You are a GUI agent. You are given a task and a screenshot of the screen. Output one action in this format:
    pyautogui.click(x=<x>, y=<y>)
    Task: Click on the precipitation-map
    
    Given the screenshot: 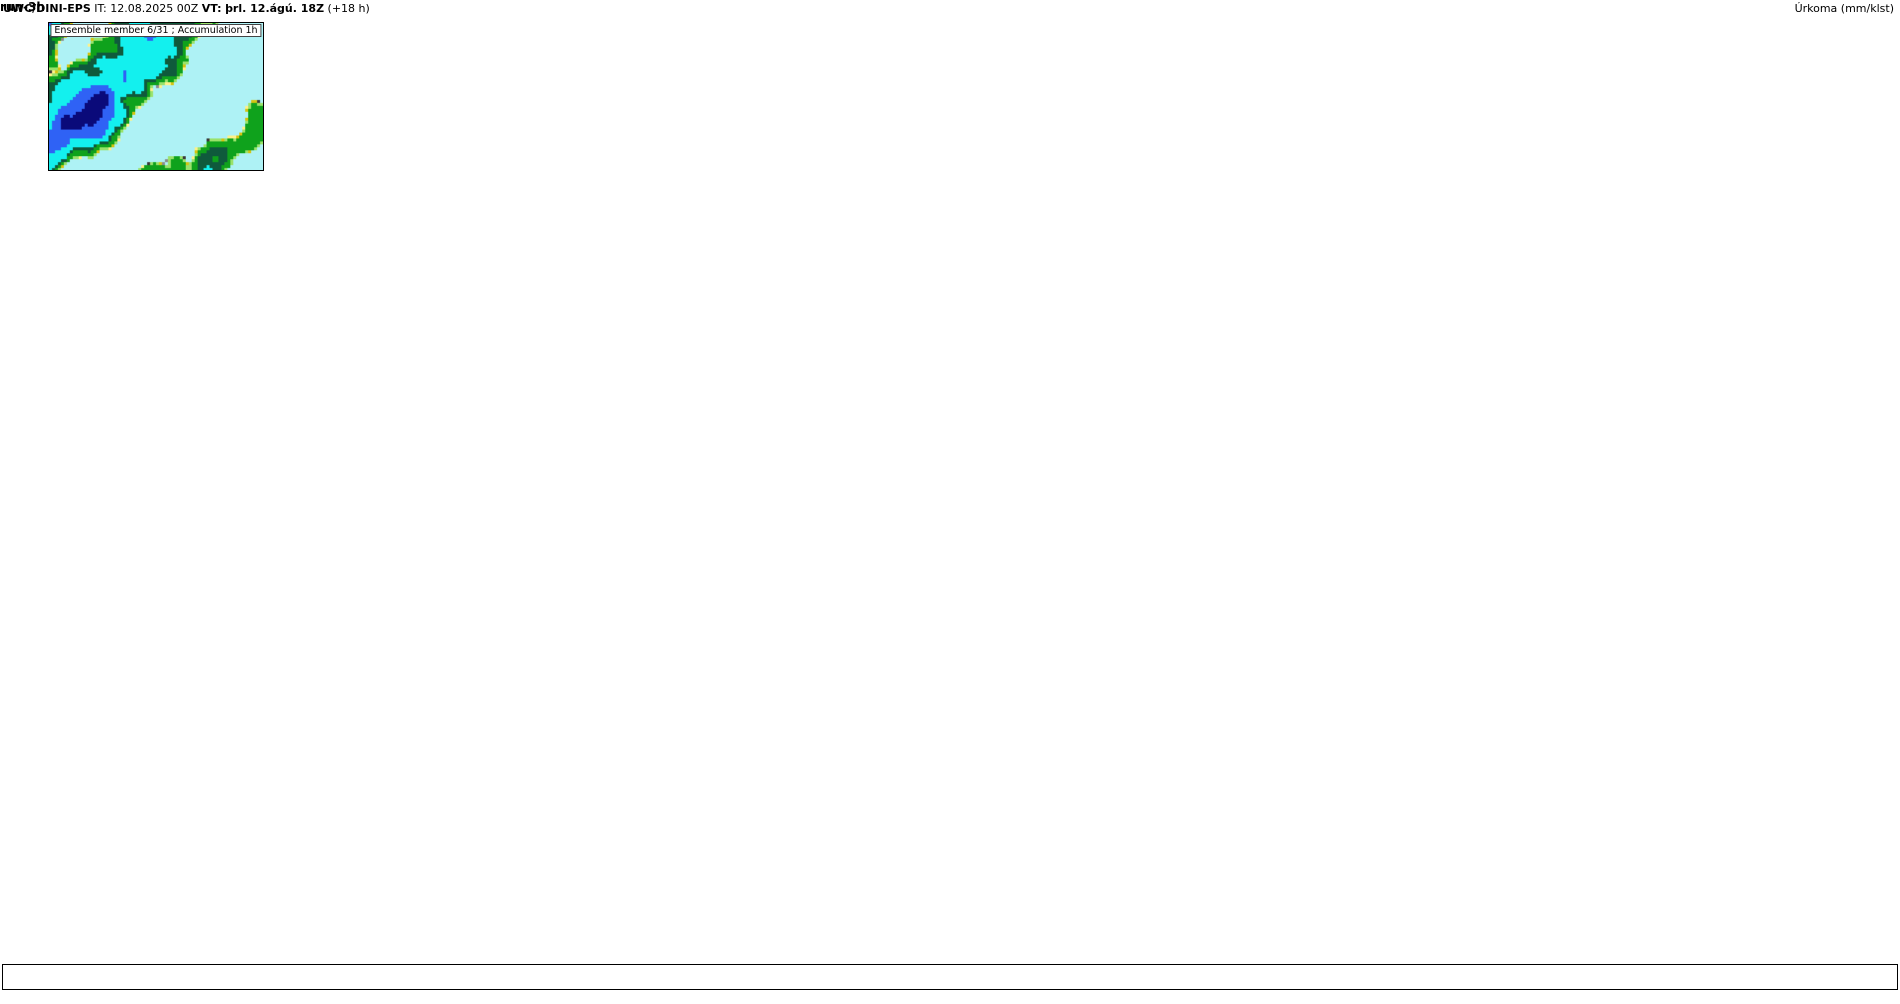 What is the action you would take?
    pyautogui.click(x=156, y=96)
    